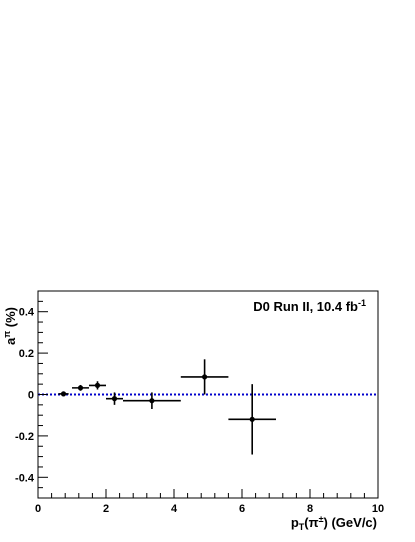 Image resolution: width=415 pixels, height=542 pixels. What do you see at coordinates (26, 354) in the screenshot?
I see `y-tick-label: 0.2` at bounding box center [26, 354].